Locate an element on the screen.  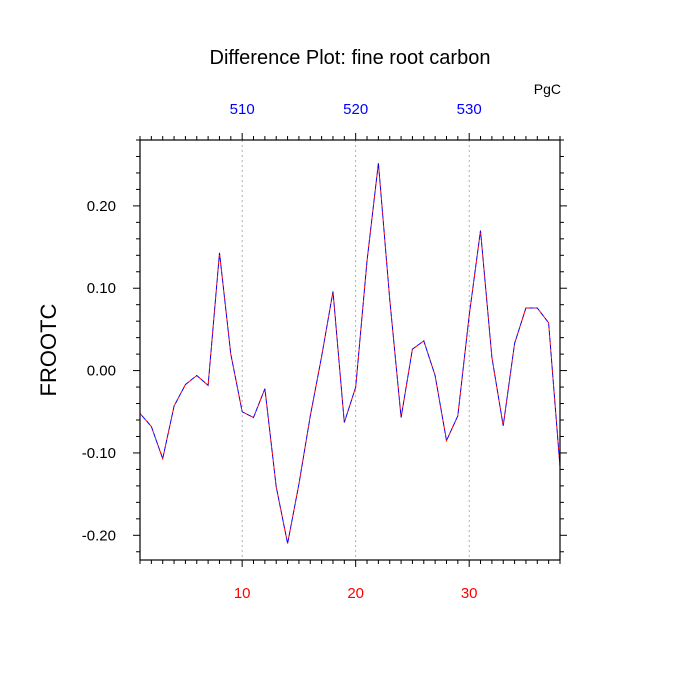
units-label: PgC is located at coordinates (547, 89).